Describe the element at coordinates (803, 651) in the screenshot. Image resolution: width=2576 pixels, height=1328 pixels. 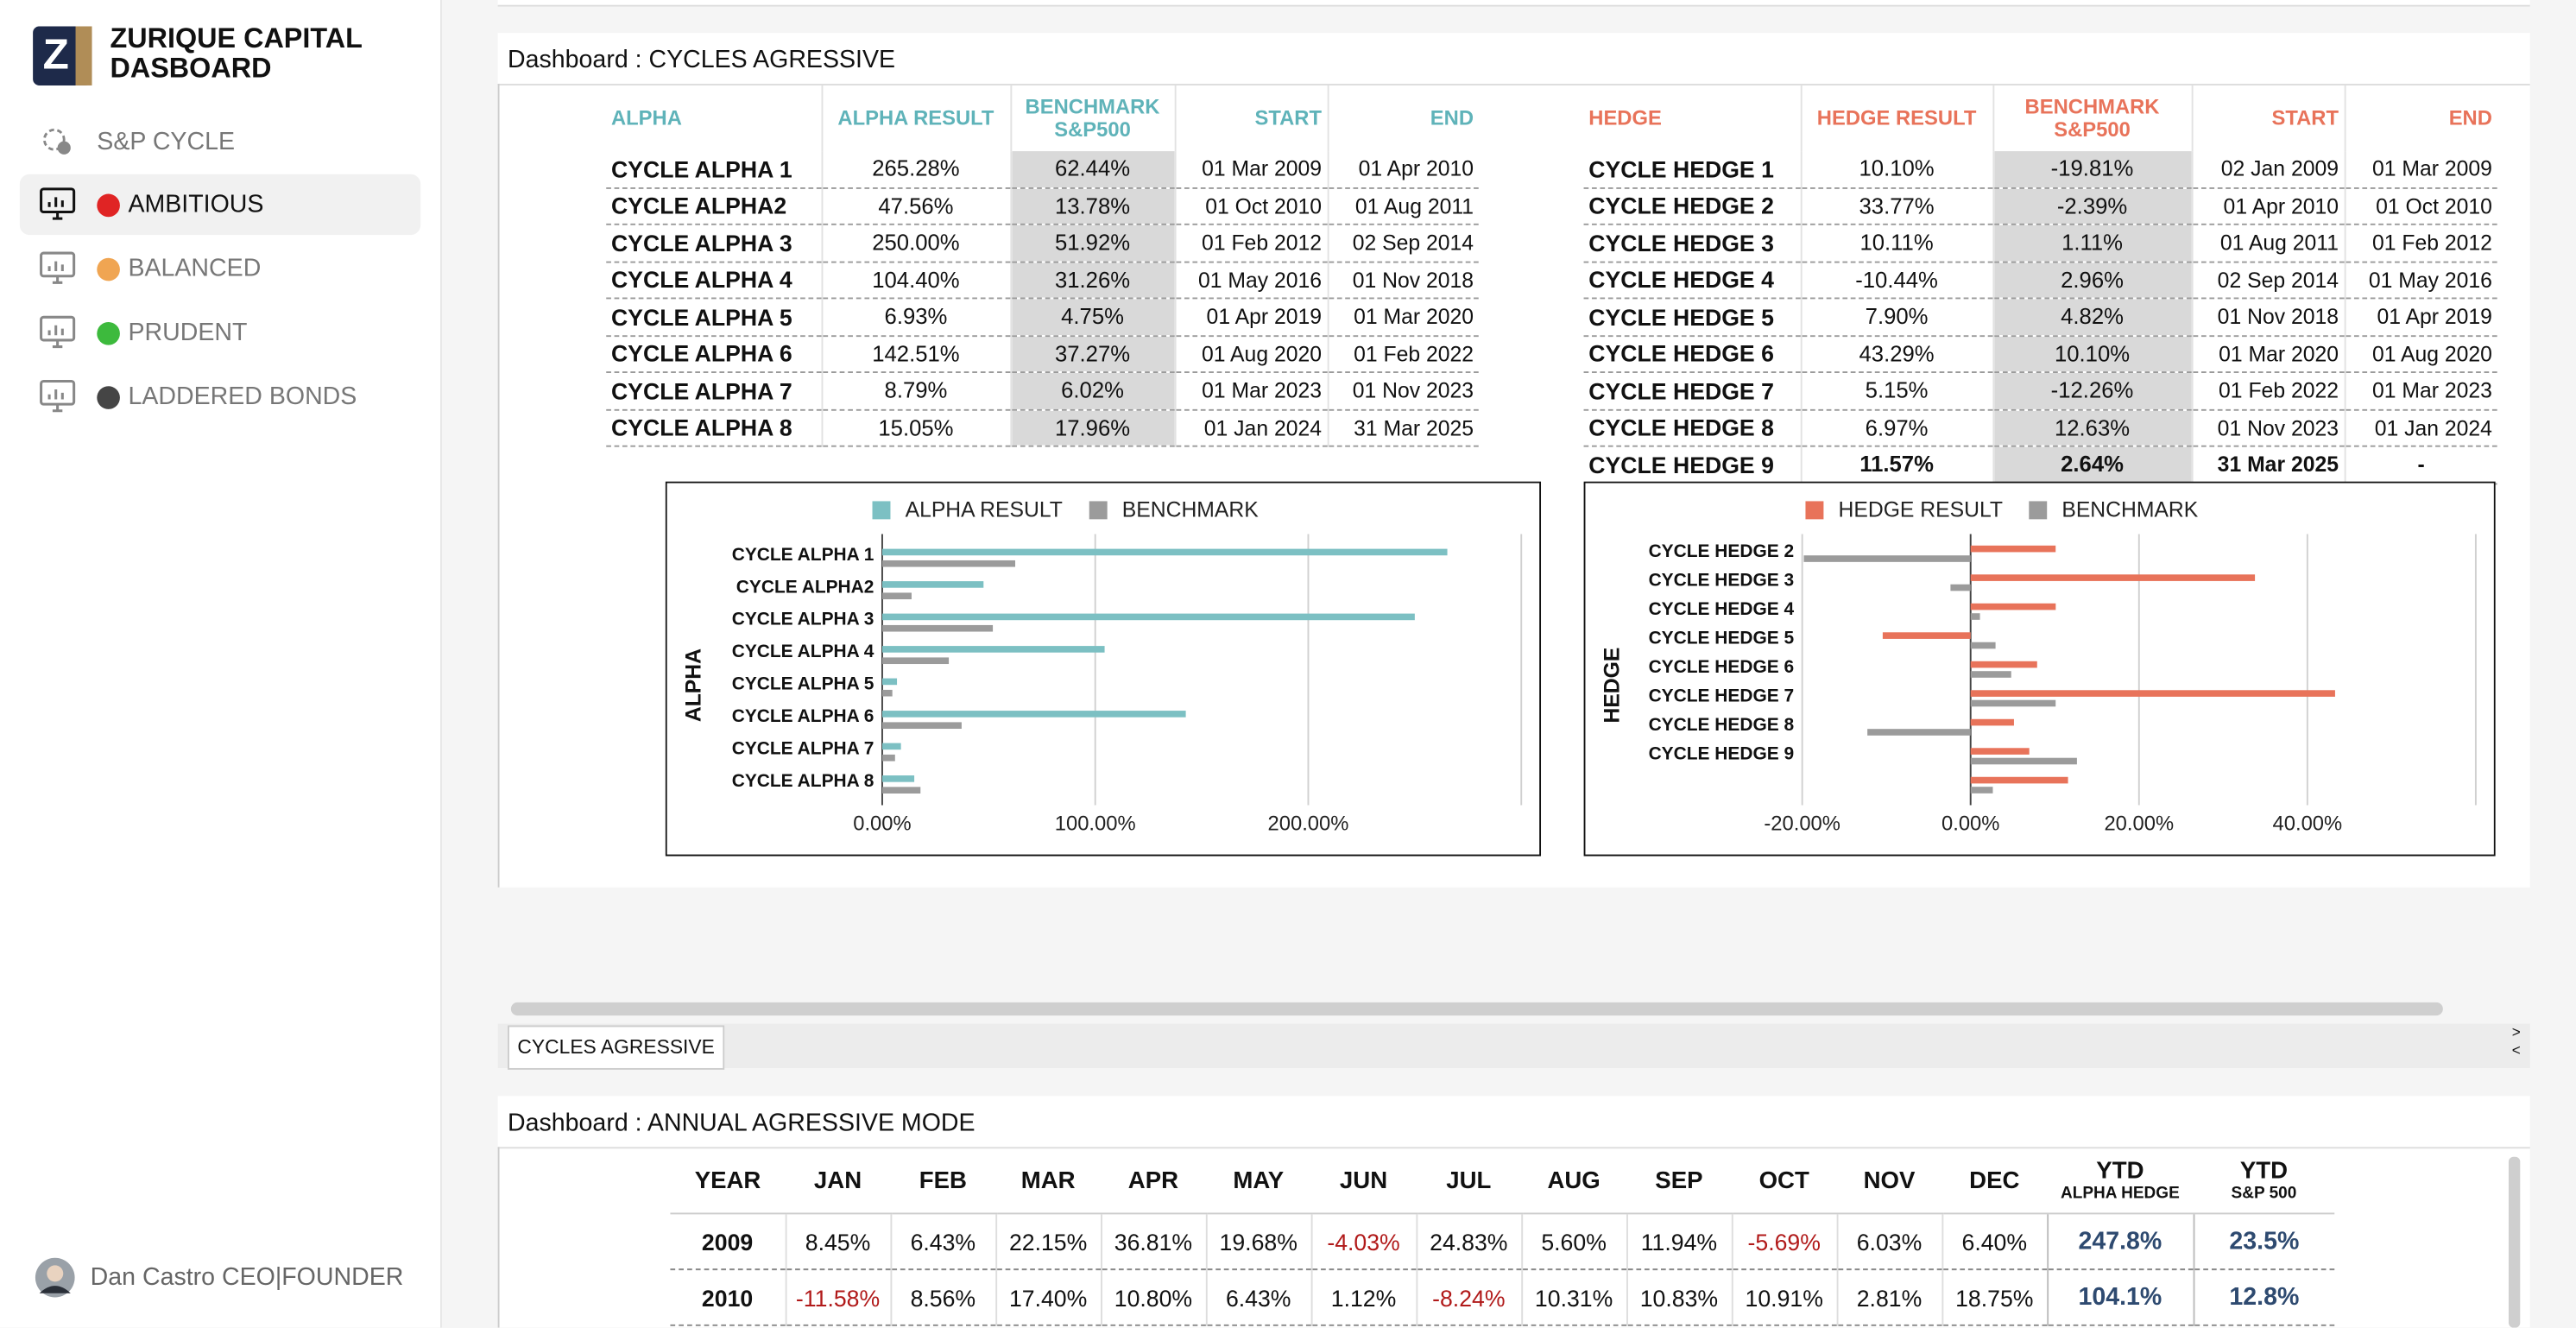
I see `y-tick-label: CYCLE ALPHA 4` at that location.